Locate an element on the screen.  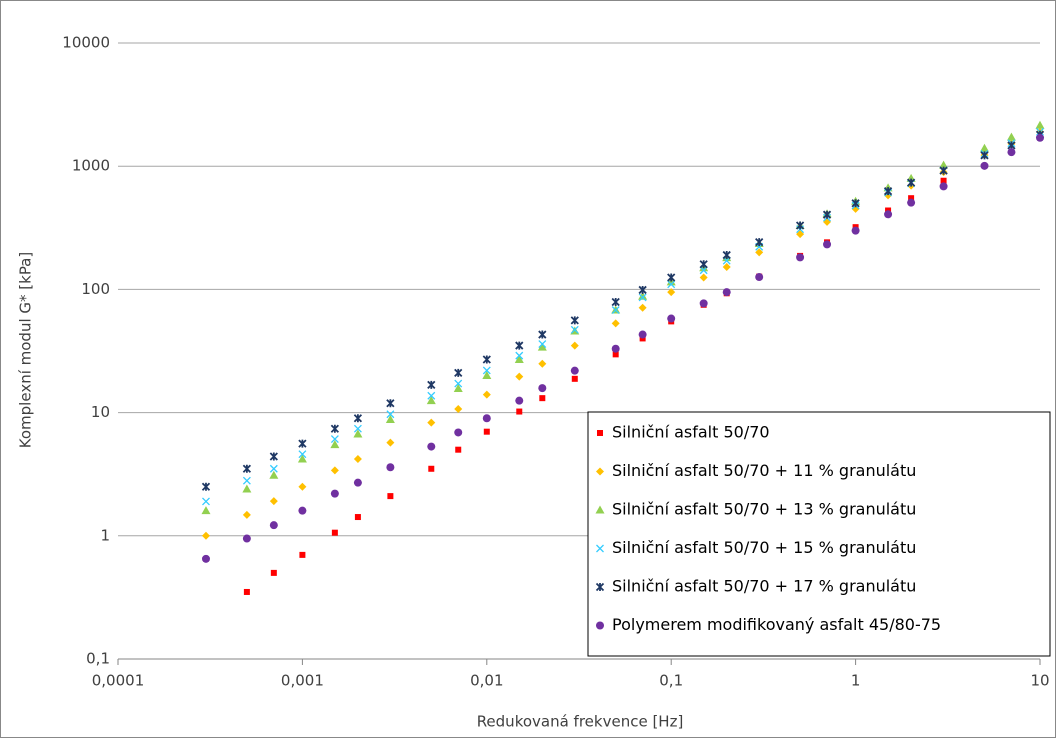
x-axis-title: Redukovaná frekvence [Hz] is located at coordinates (580, 722).